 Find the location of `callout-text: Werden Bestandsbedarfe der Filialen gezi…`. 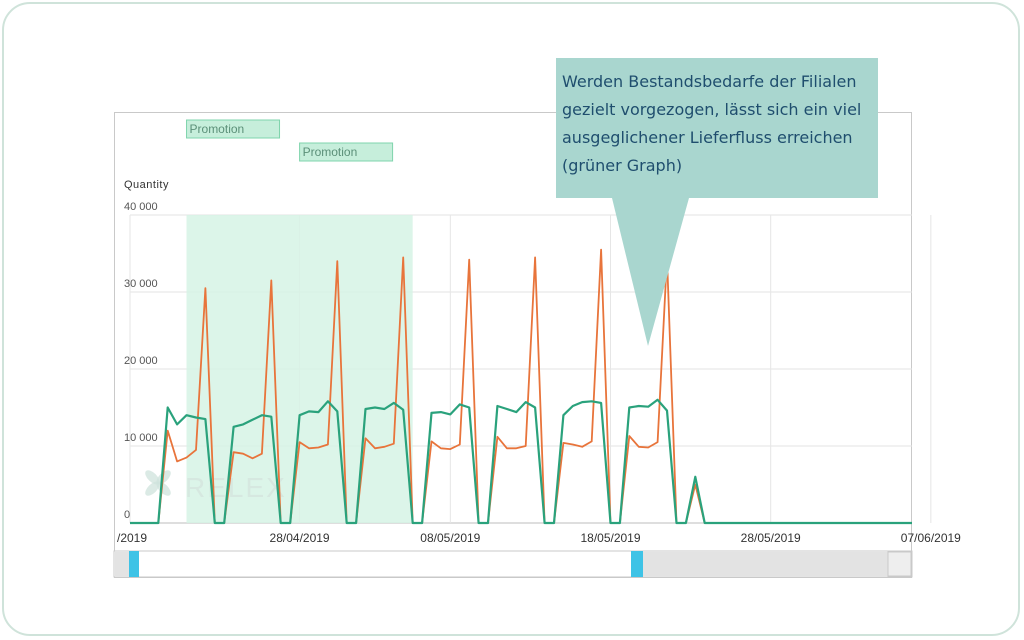

callout-text: Werden Bestandsbedarfe der Filialen gezi… is located at coordinates (712, 123).